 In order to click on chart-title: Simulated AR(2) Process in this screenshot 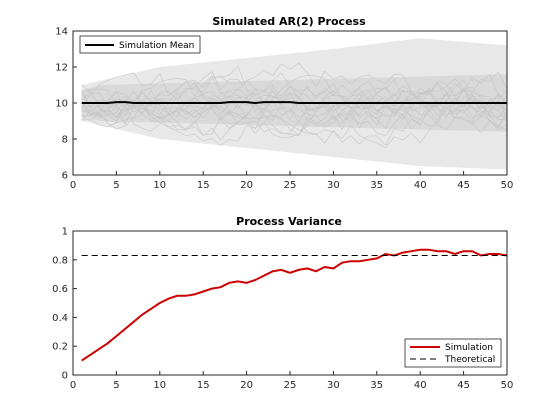, I will do `click(289, 21)`.